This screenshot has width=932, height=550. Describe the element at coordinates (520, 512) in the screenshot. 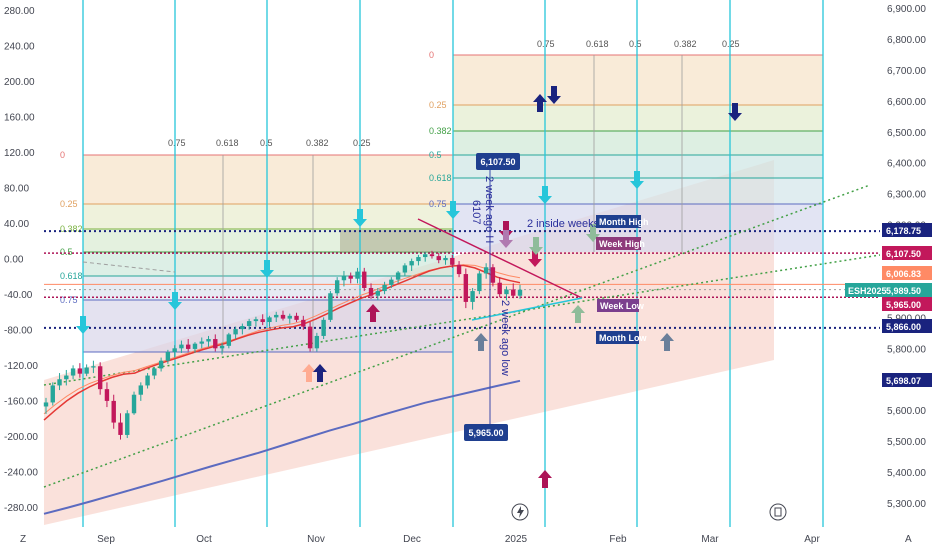

I see `lightning-icon` at that location.